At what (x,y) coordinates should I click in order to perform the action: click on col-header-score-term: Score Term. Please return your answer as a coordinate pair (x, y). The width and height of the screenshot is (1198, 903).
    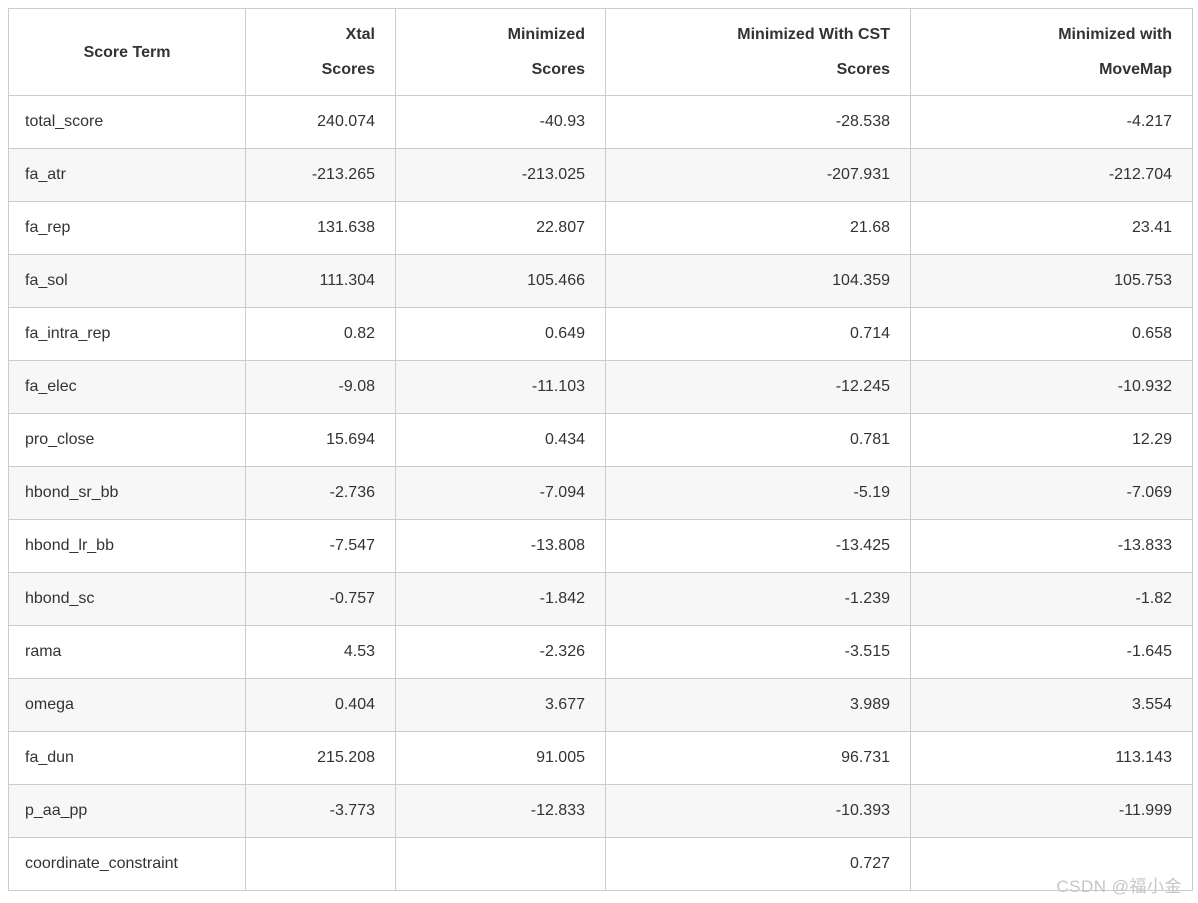
    Looking at the image, I should click on (127, 52).